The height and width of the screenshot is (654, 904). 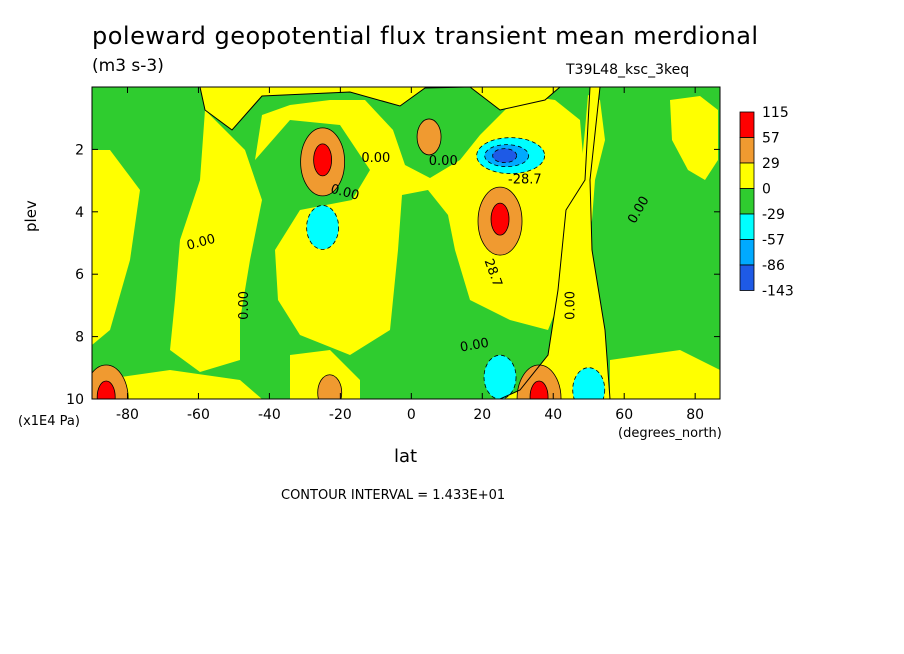 I want to click on y-tick-label-6: 6, so click(x=79, y=275).